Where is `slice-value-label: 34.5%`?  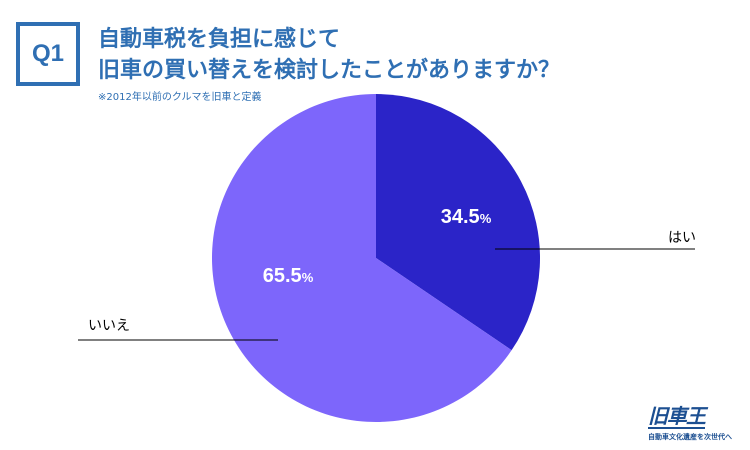
slice-value-label: 34.5% is located at coordinates (466, 217).